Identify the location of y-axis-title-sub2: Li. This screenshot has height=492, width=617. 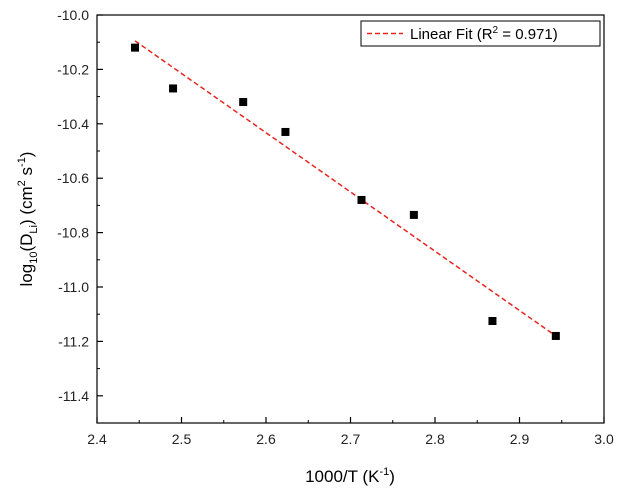
(34, 229).